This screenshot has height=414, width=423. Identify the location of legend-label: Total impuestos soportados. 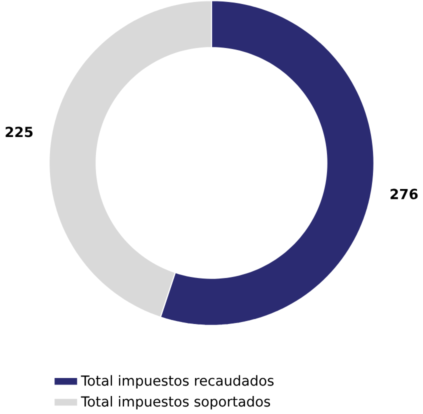
(175, 403).